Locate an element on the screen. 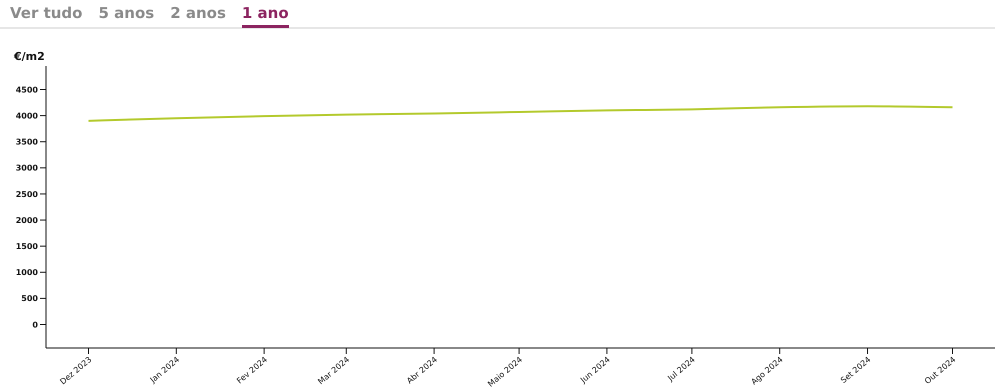 Image resolution: width=1000 pixels, height=392 pixels. y-axis-title: €/m2 is located at coordinates (29, 56).